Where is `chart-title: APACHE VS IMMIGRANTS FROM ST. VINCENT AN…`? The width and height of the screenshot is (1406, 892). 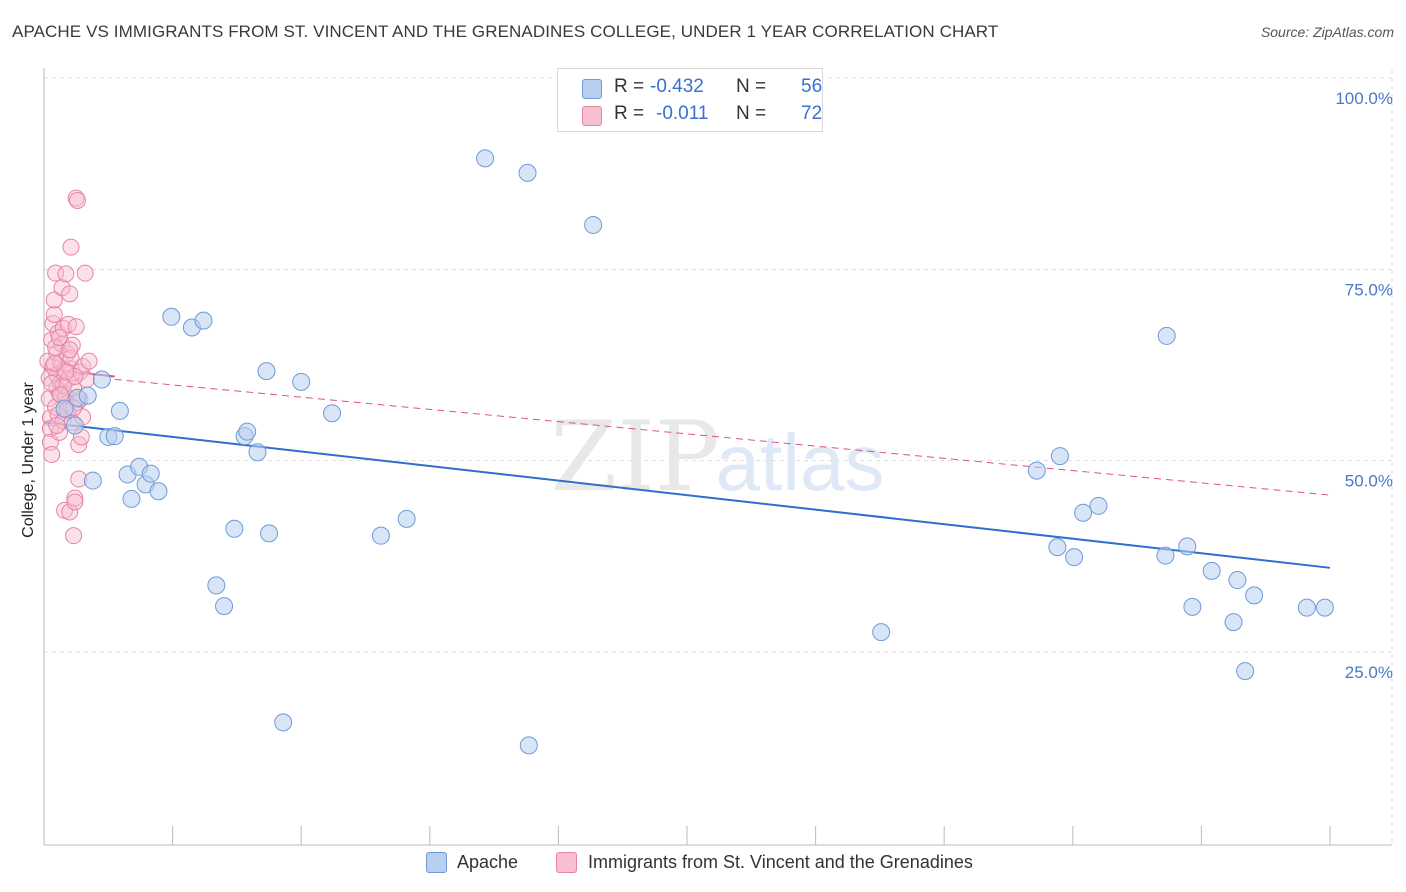 chart-title: APACHE VS IMMIGRANTS FROM ST. VINCENT AN… is located at coordinates (505, 31).